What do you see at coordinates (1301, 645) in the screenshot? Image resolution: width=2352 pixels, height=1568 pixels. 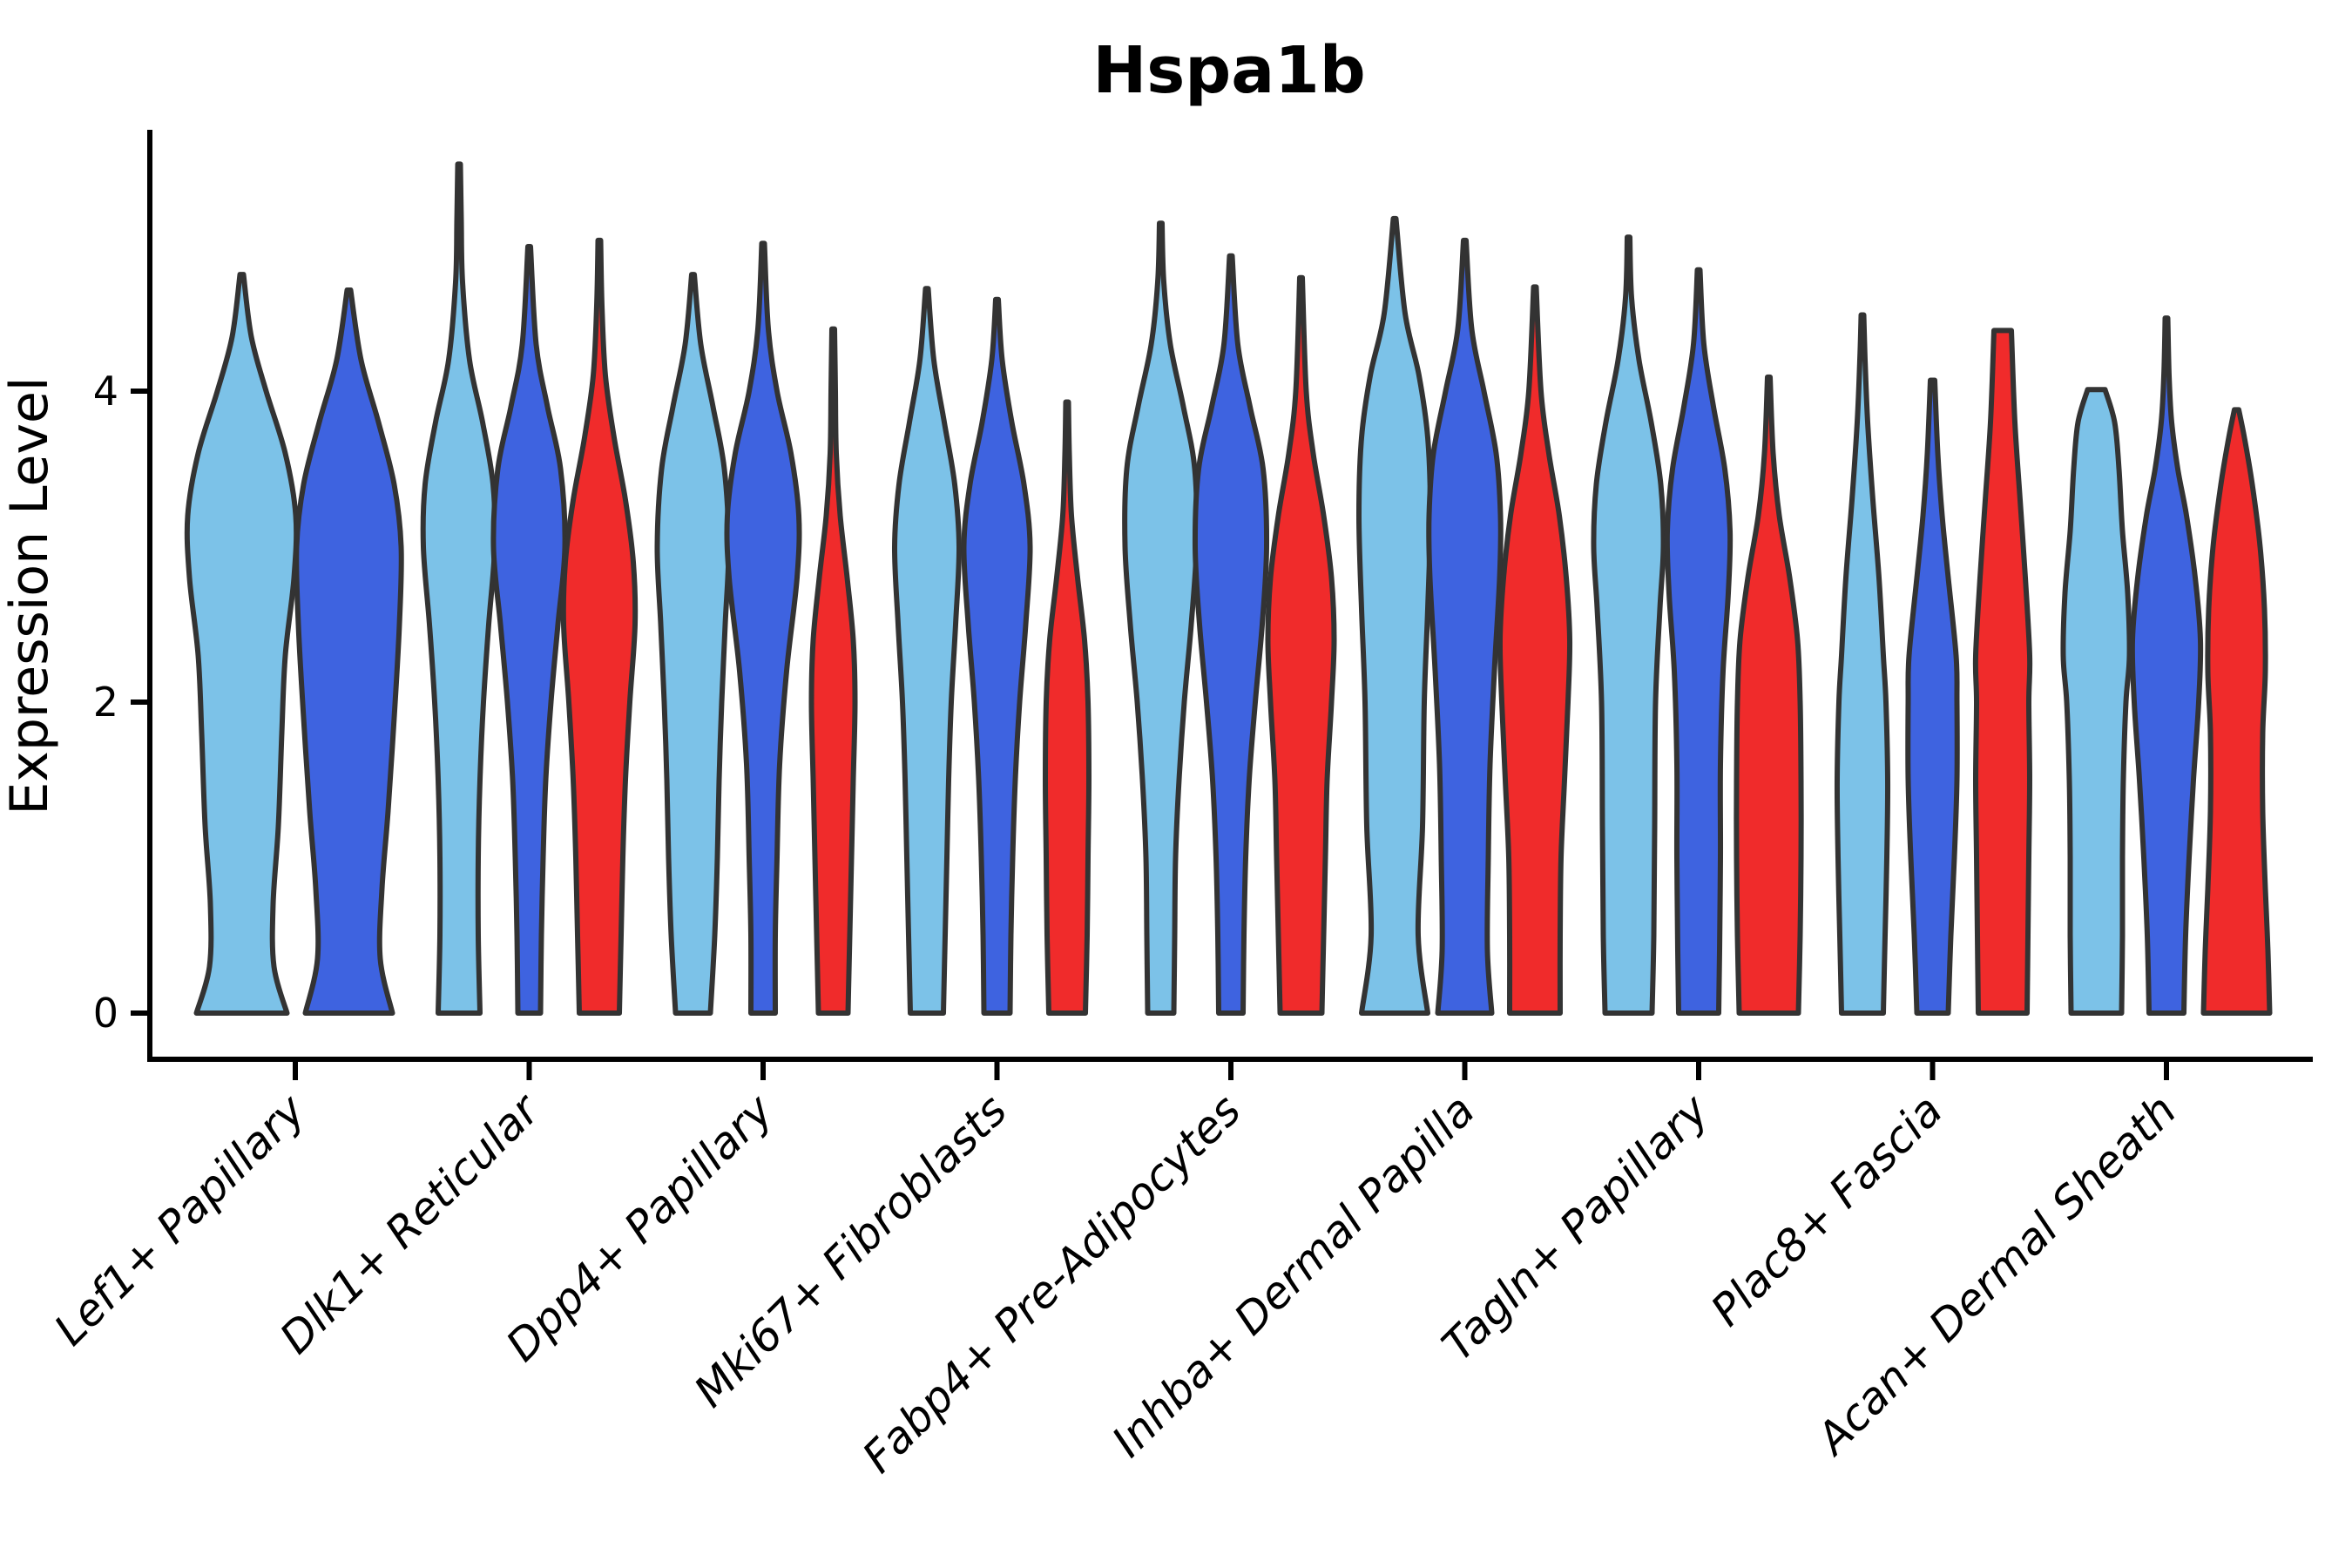 I see `violin-red-group5` at bounding box center [1301, 645].